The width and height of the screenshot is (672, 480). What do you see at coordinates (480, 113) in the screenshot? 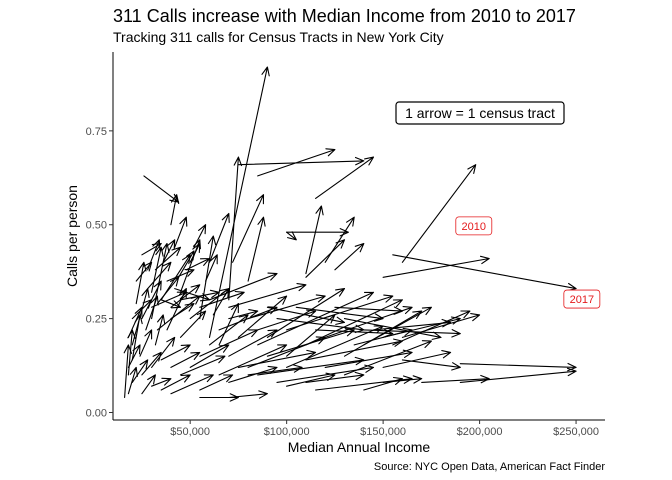
I see `legend-note-box: 1 arrow = 1 census tract` at bounding box center [480, 113].